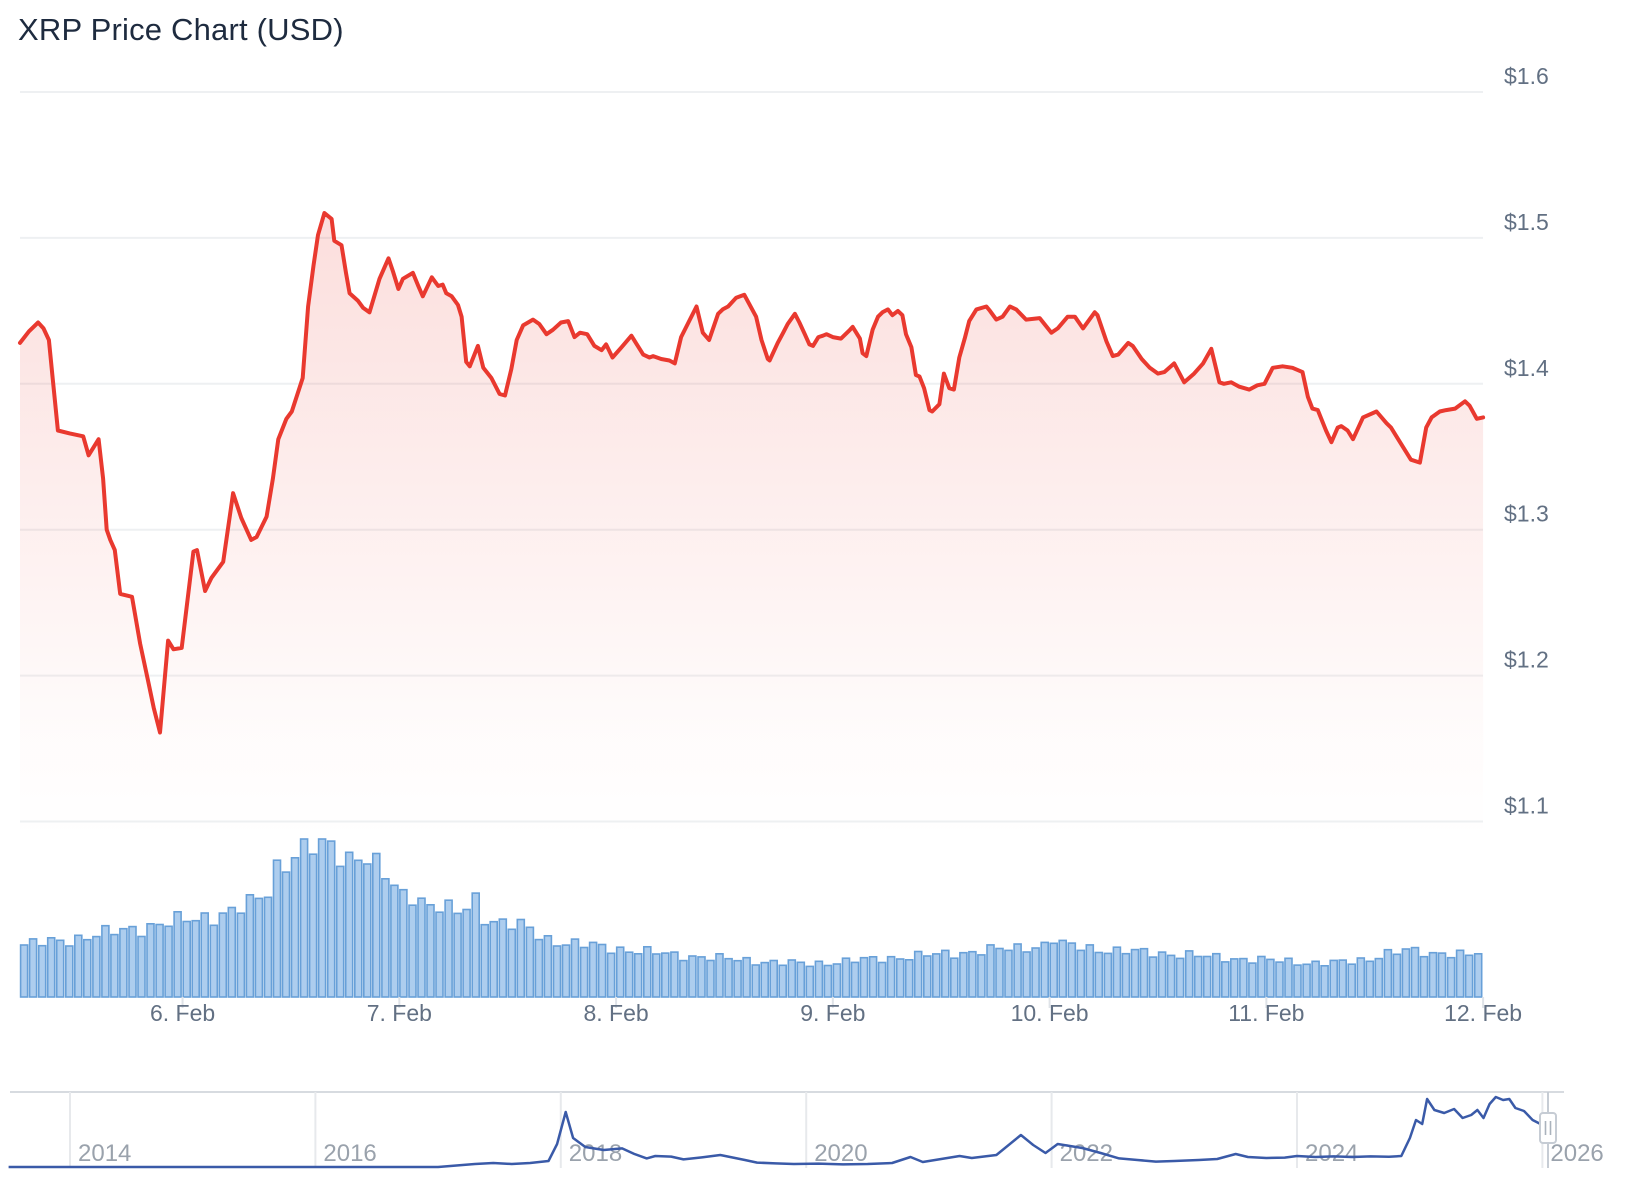  Describe the element at coordinates (806, 1130) in the screenshot. I see `navigator: 2014 2016 2018 2020 2022 2024 2026` at that location.